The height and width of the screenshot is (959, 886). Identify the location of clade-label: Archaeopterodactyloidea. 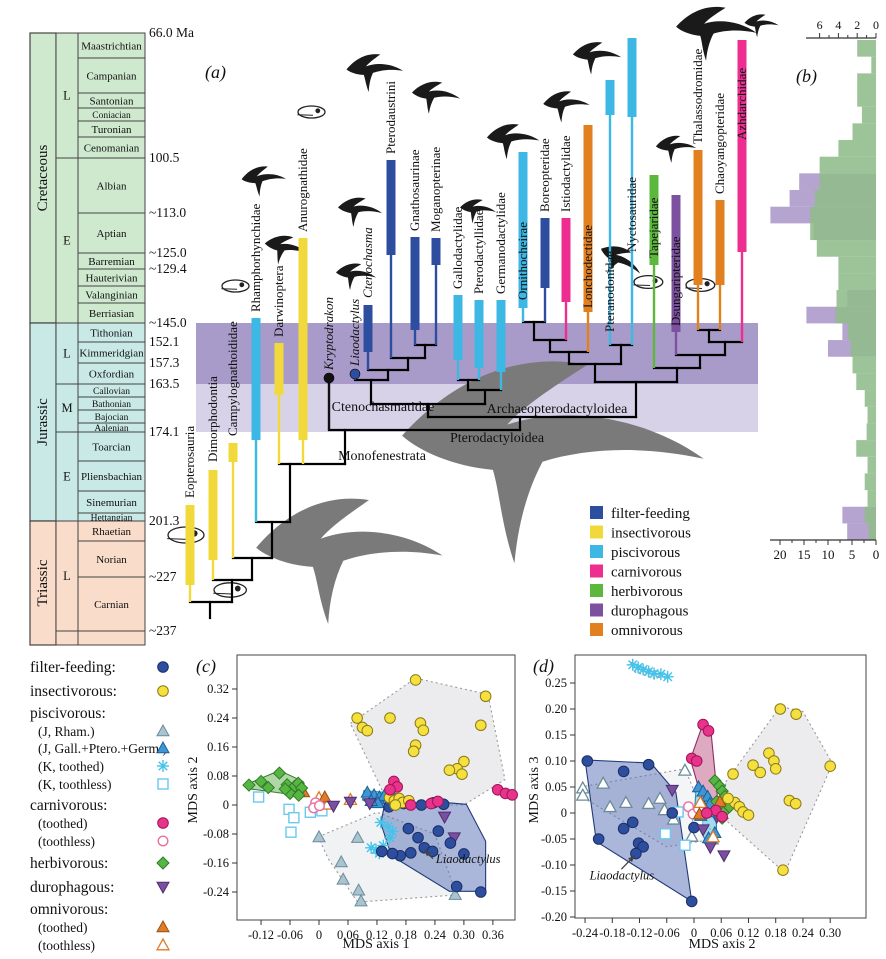
(557, 409).